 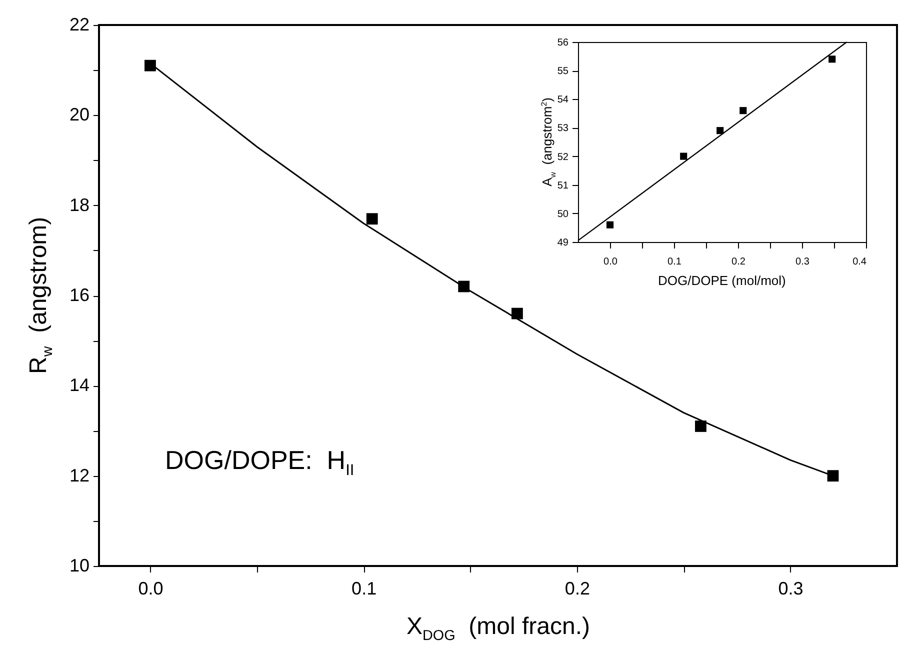 I want to click on y-tick-label: 10, so click(x=79, y=566).